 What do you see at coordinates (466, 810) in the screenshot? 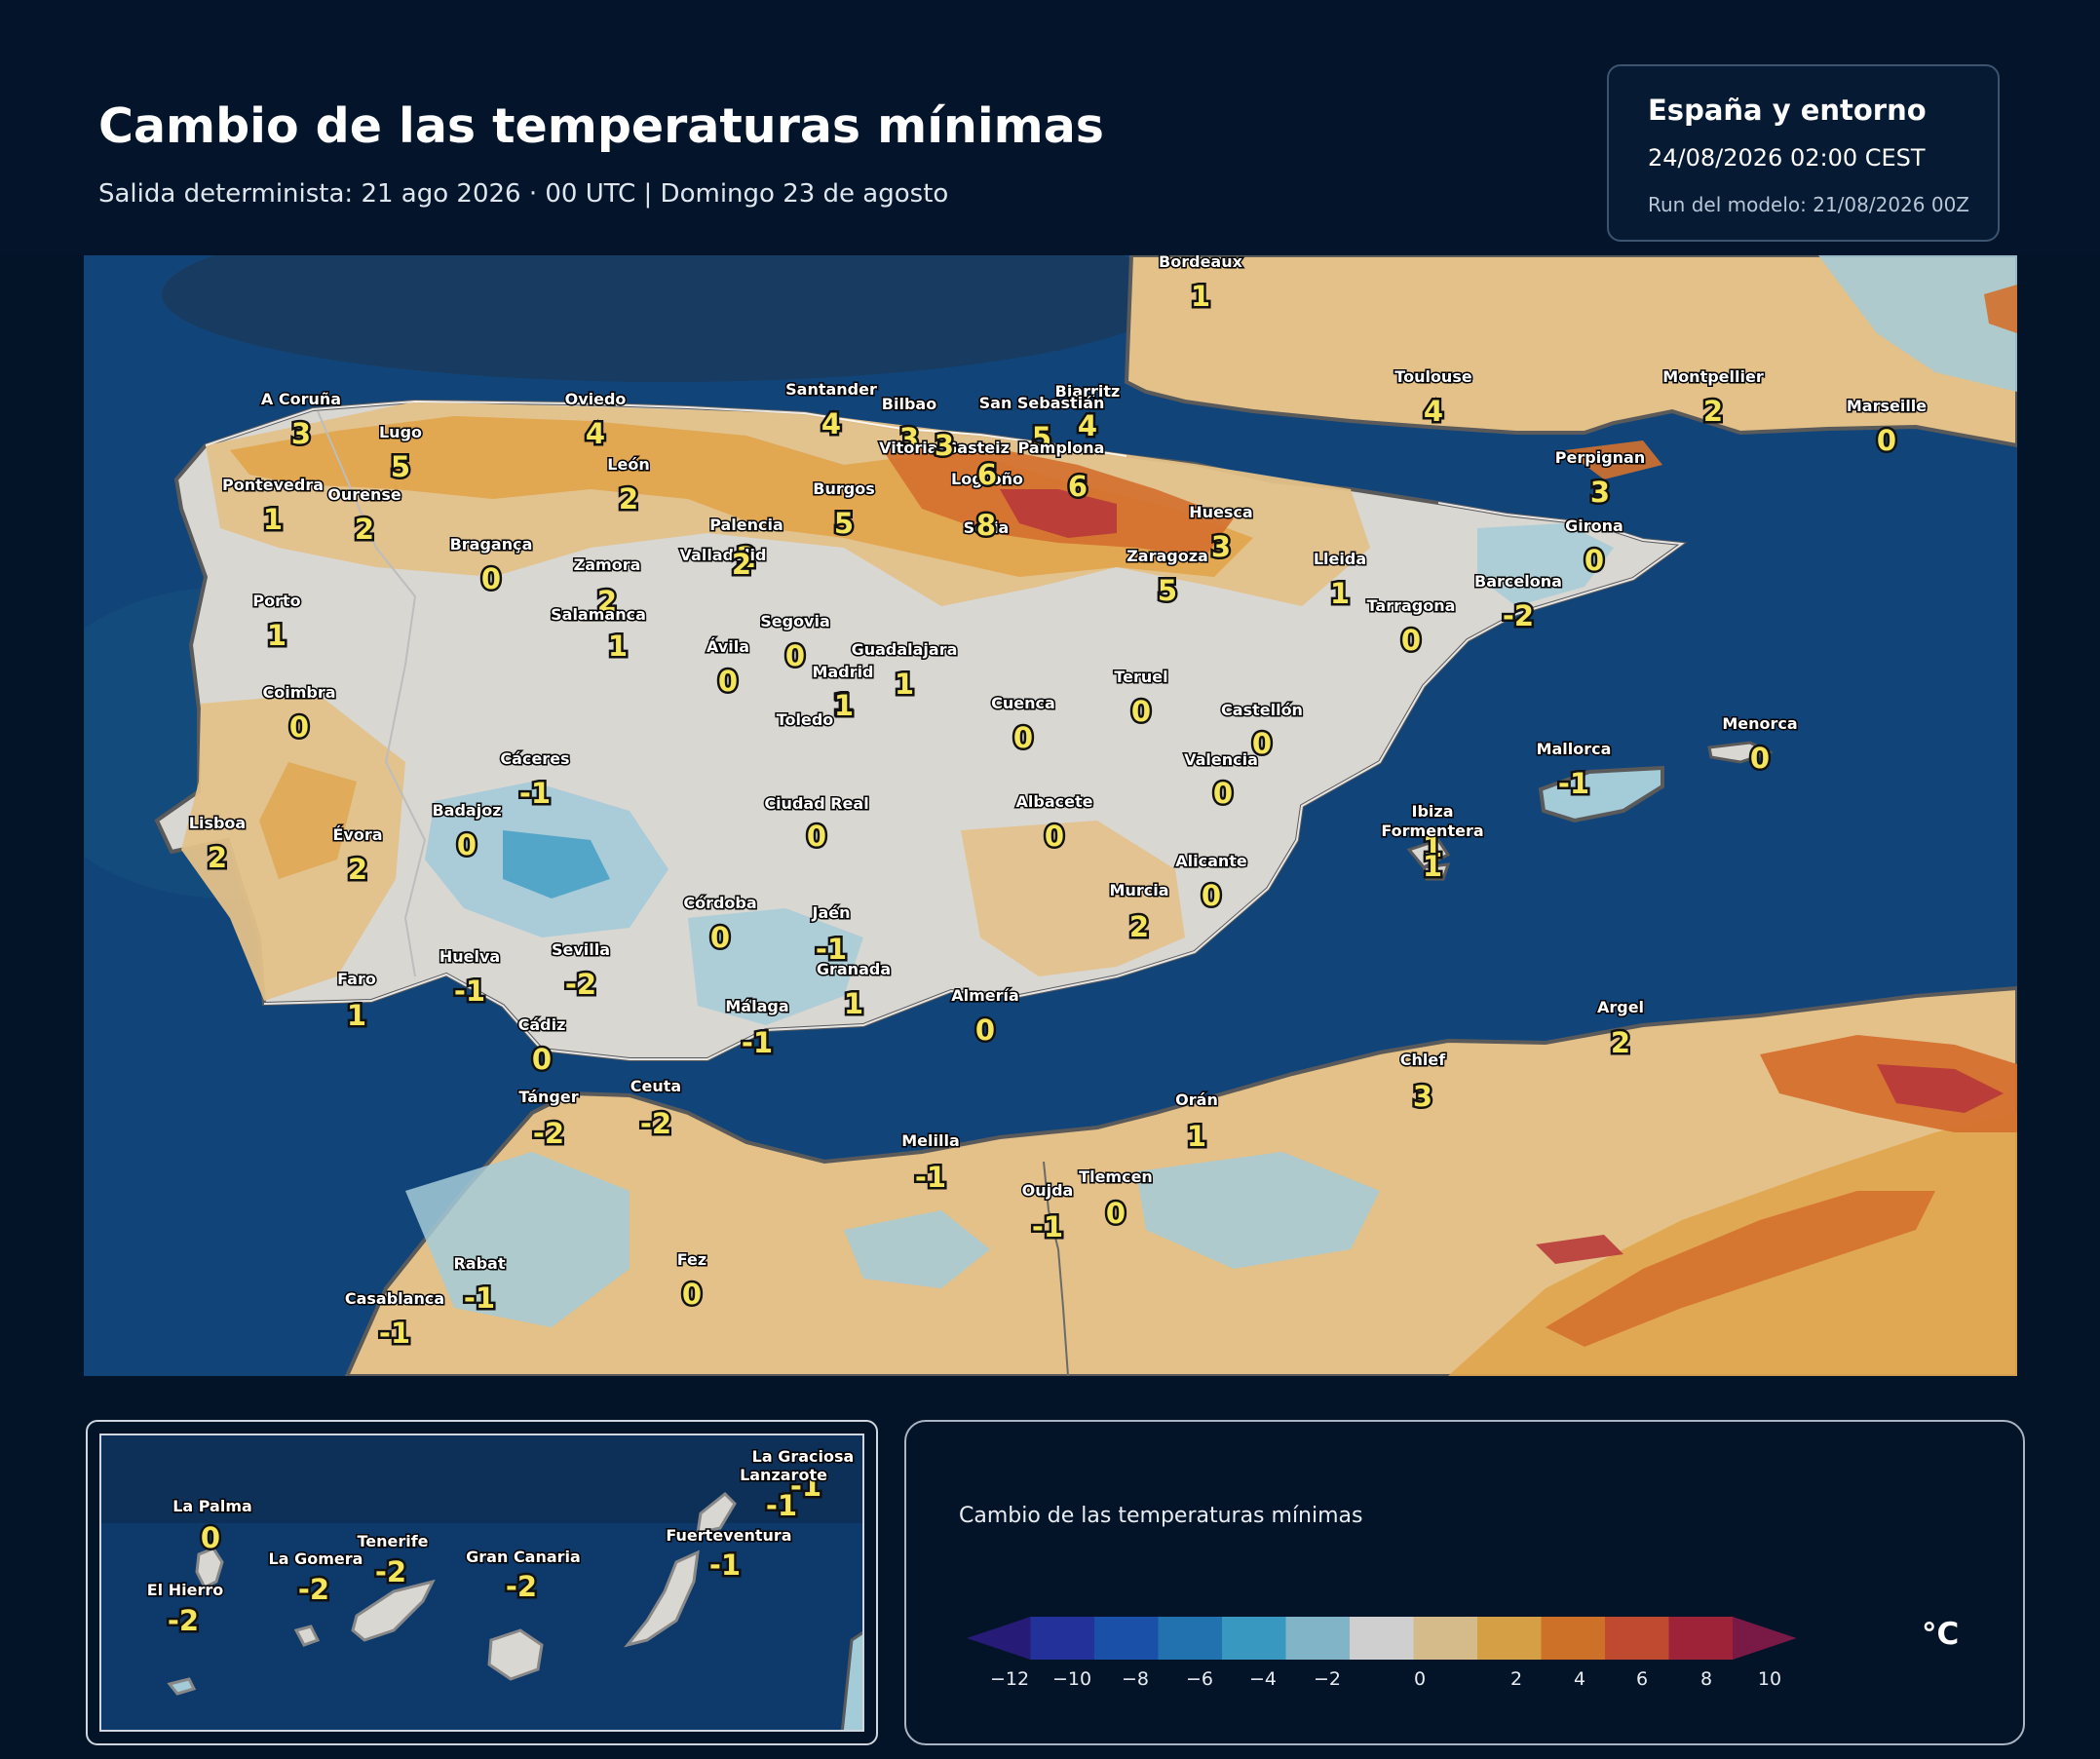
I see `city-name-label: Badajoz` at bounding box center [466, 810].